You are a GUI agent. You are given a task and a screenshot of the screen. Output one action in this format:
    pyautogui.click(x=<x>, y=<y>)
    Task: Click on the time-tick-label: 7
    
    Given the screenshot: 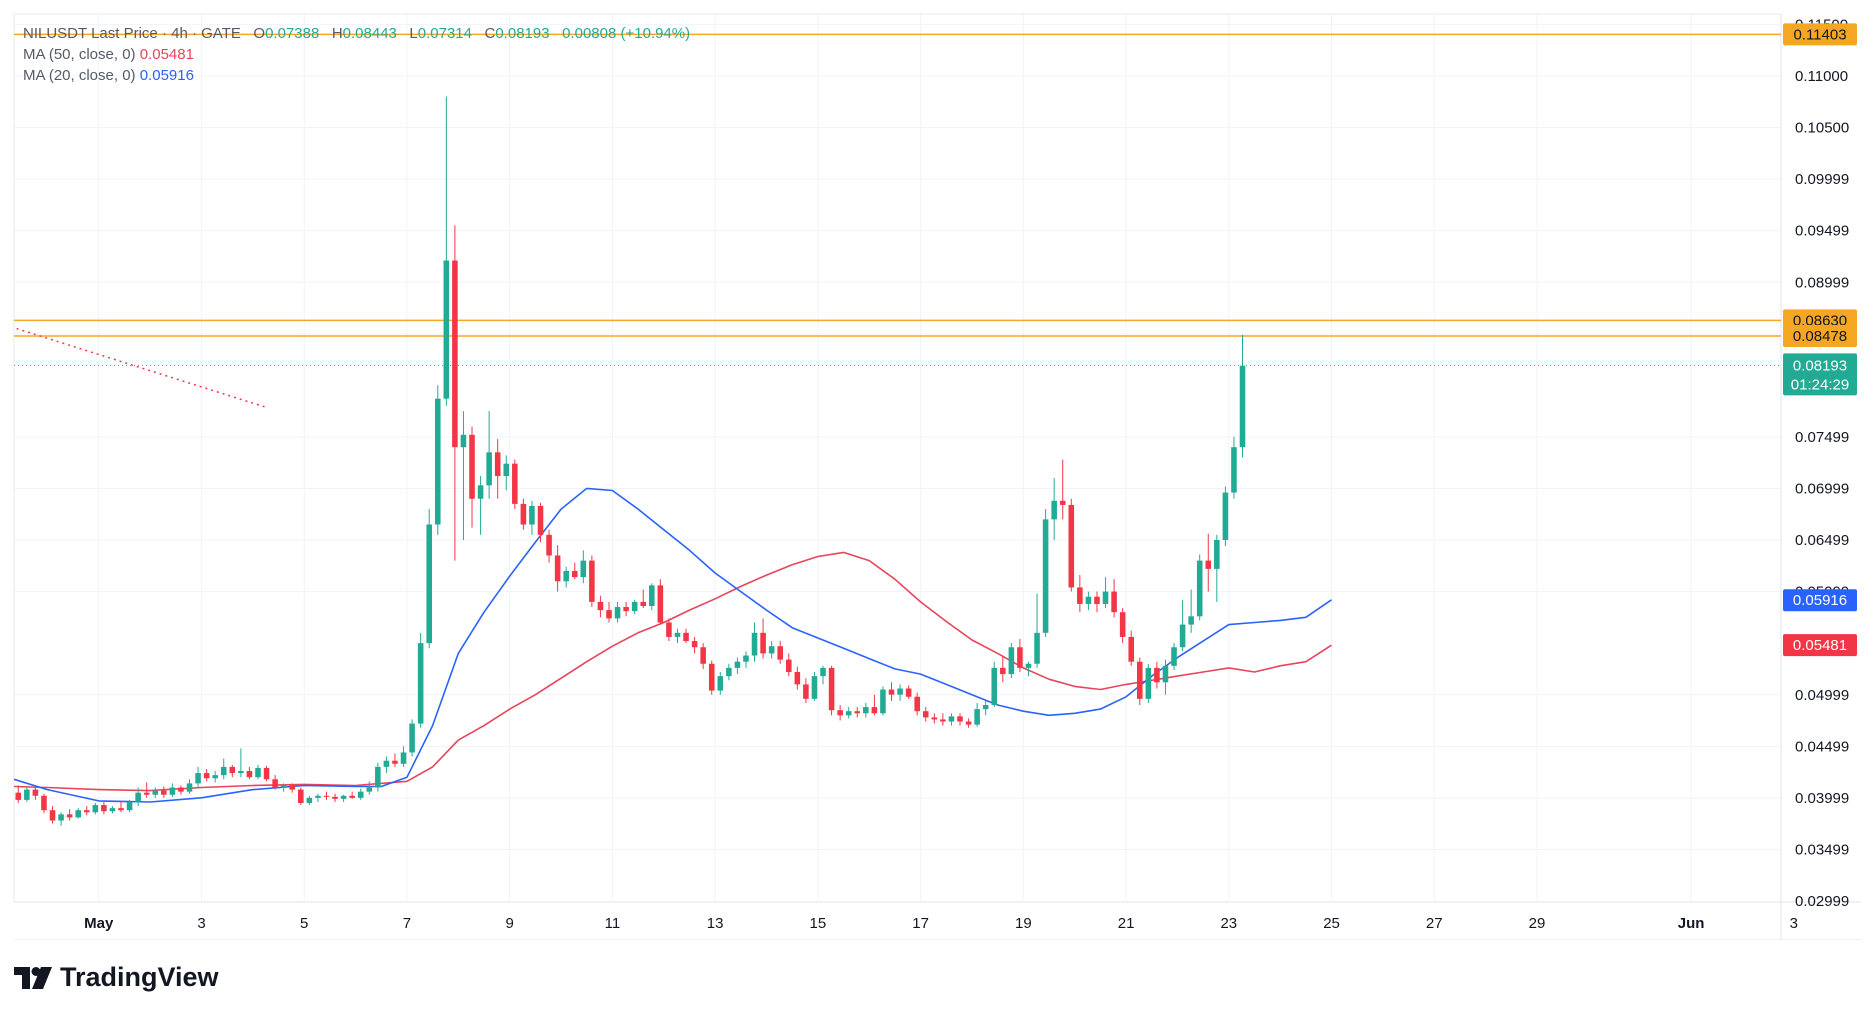 What is the action you would take?
    pyautogui.click(x=407, y=923)
    